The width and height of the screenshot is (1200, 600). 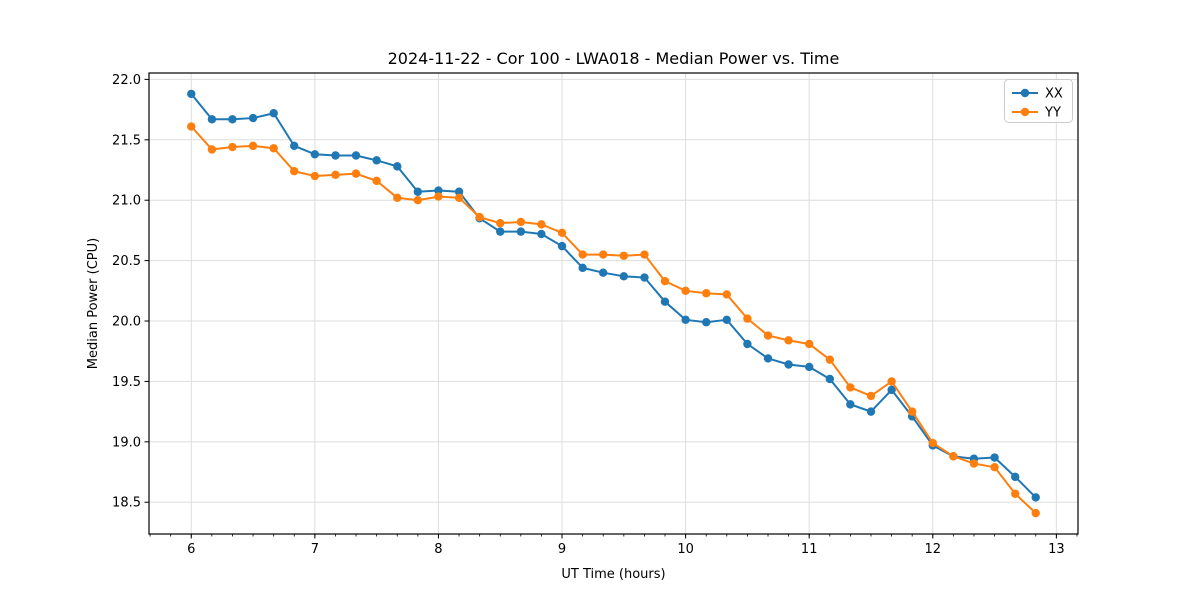 What do you see at coordinates (438, 549) in the screenshot?
I see `x-tick-label: 8` at bounding box center [438, 549].